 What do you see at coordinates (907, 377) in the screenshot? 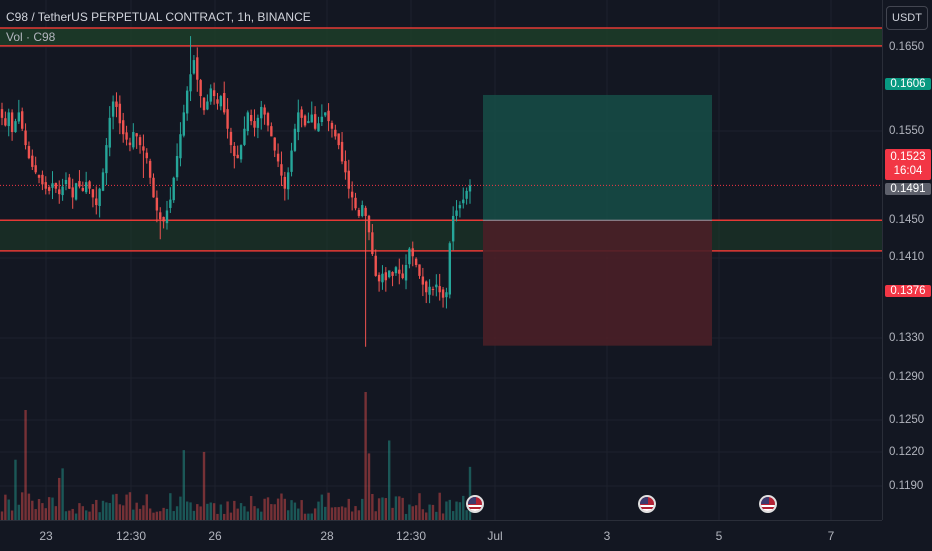
I see `price-tick: 0.1290` at bounding box center [907, 377].